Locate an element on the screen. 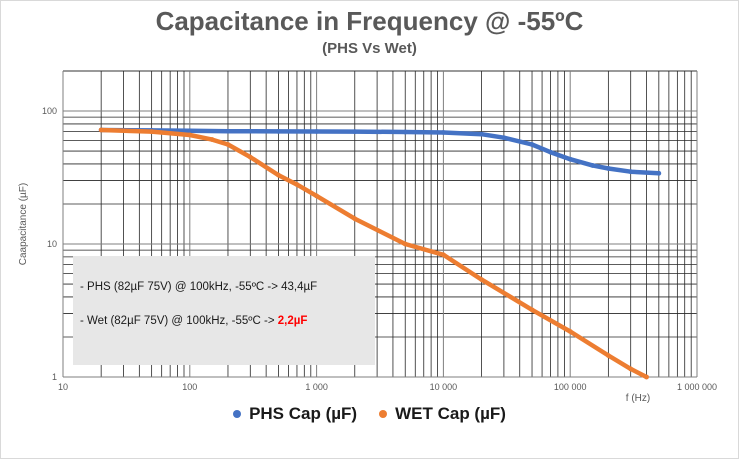 The height and width of the screenshot is (459, 739). legend-item-wet: WET Cap (µF) is located at coordinates (442, 414).